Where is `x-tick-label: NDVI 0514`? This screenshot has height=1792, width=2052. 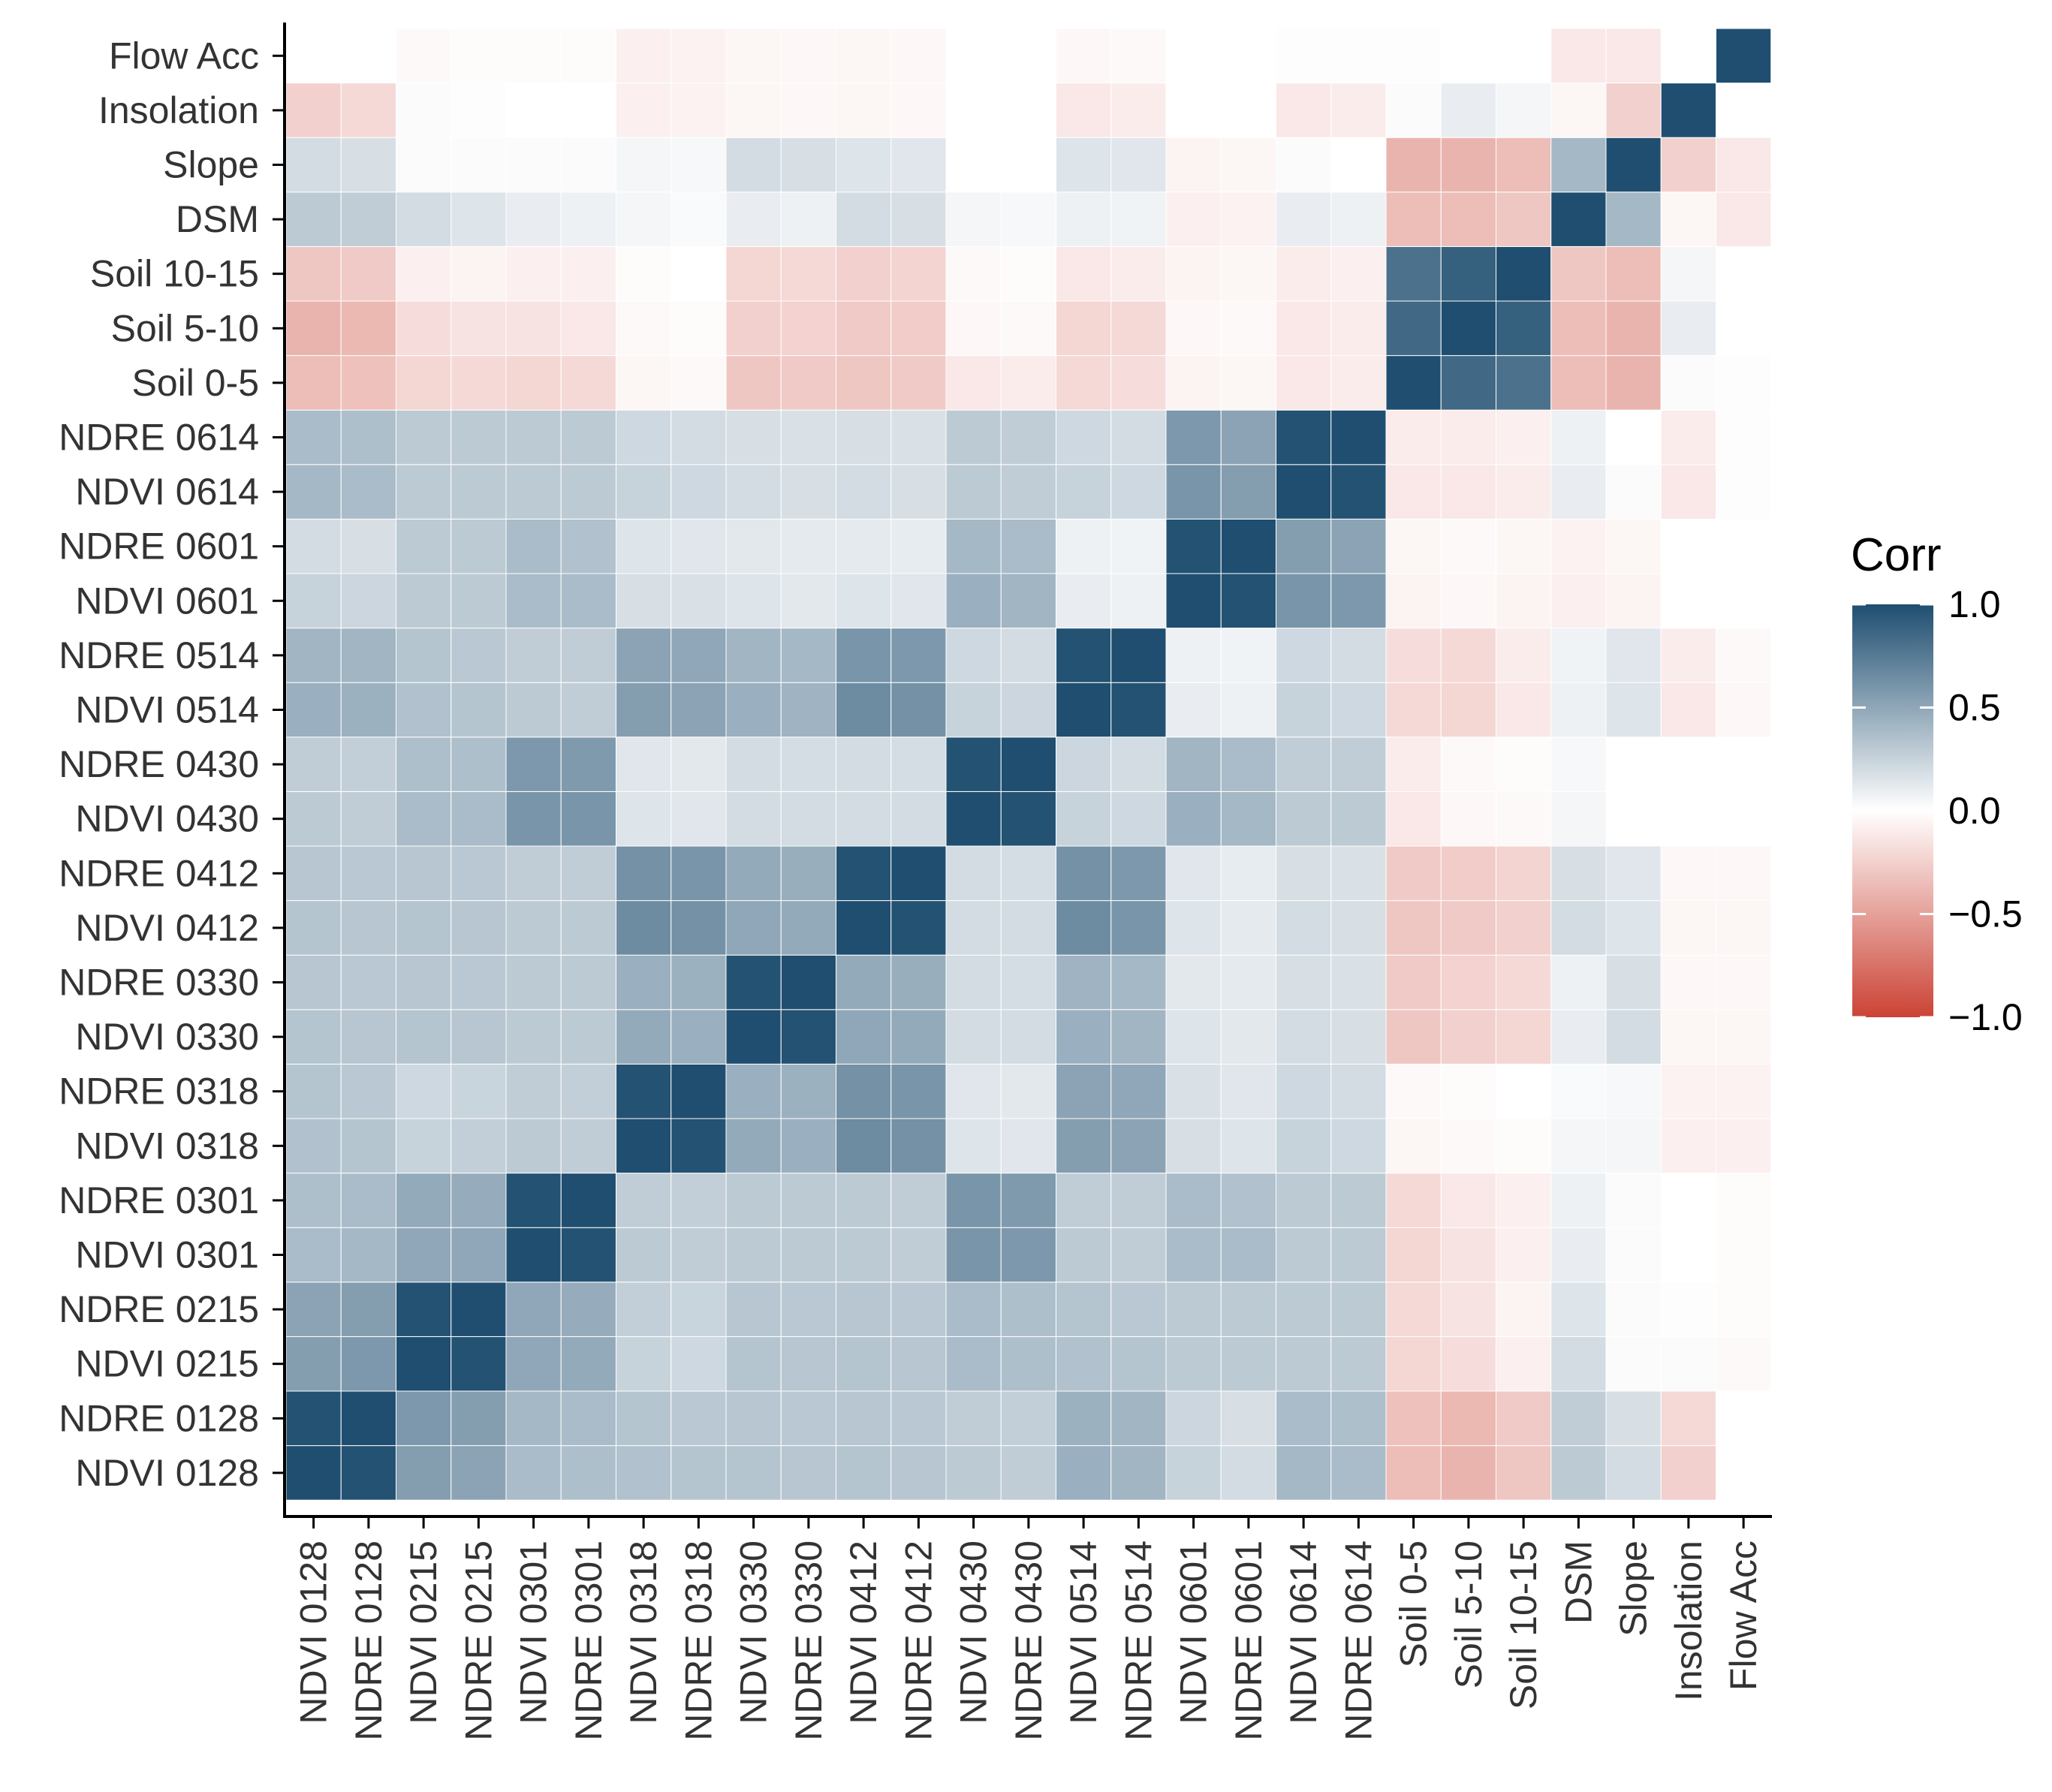
x-tick-label: NDVI 0514 is located at coordinates (1083, 1632).